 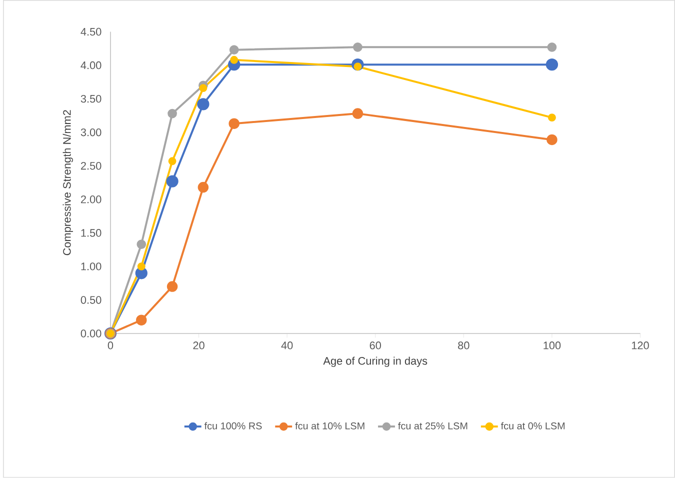 What do you see at coordinates (532, 426) in the screenshot?
I see `legend-label: fcu at 0% LSM` at bounding box center [532, 426].